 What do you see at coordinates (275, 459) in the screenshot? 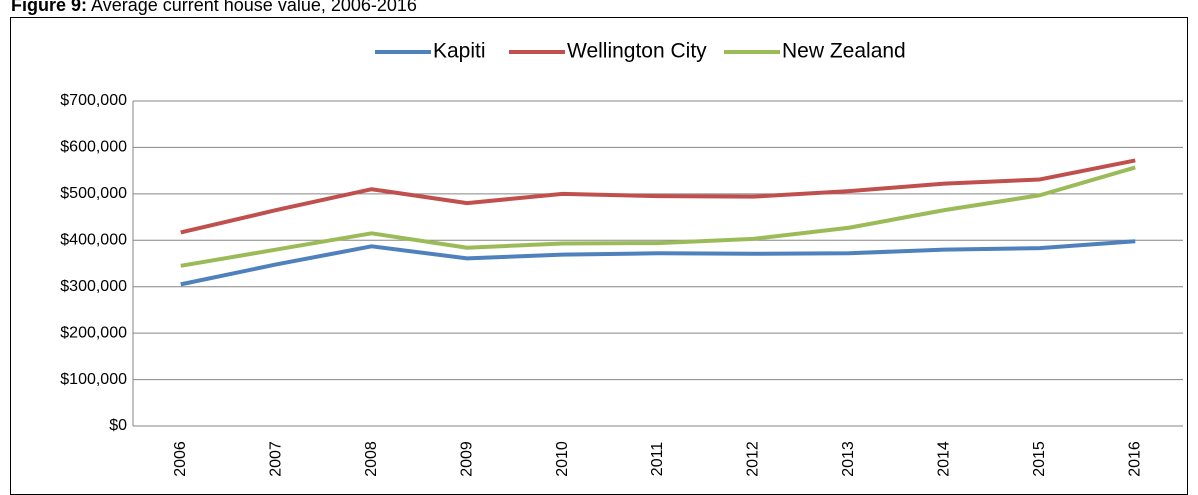
I see `x-tick-label: 2007` at bounding box center [275, 459].